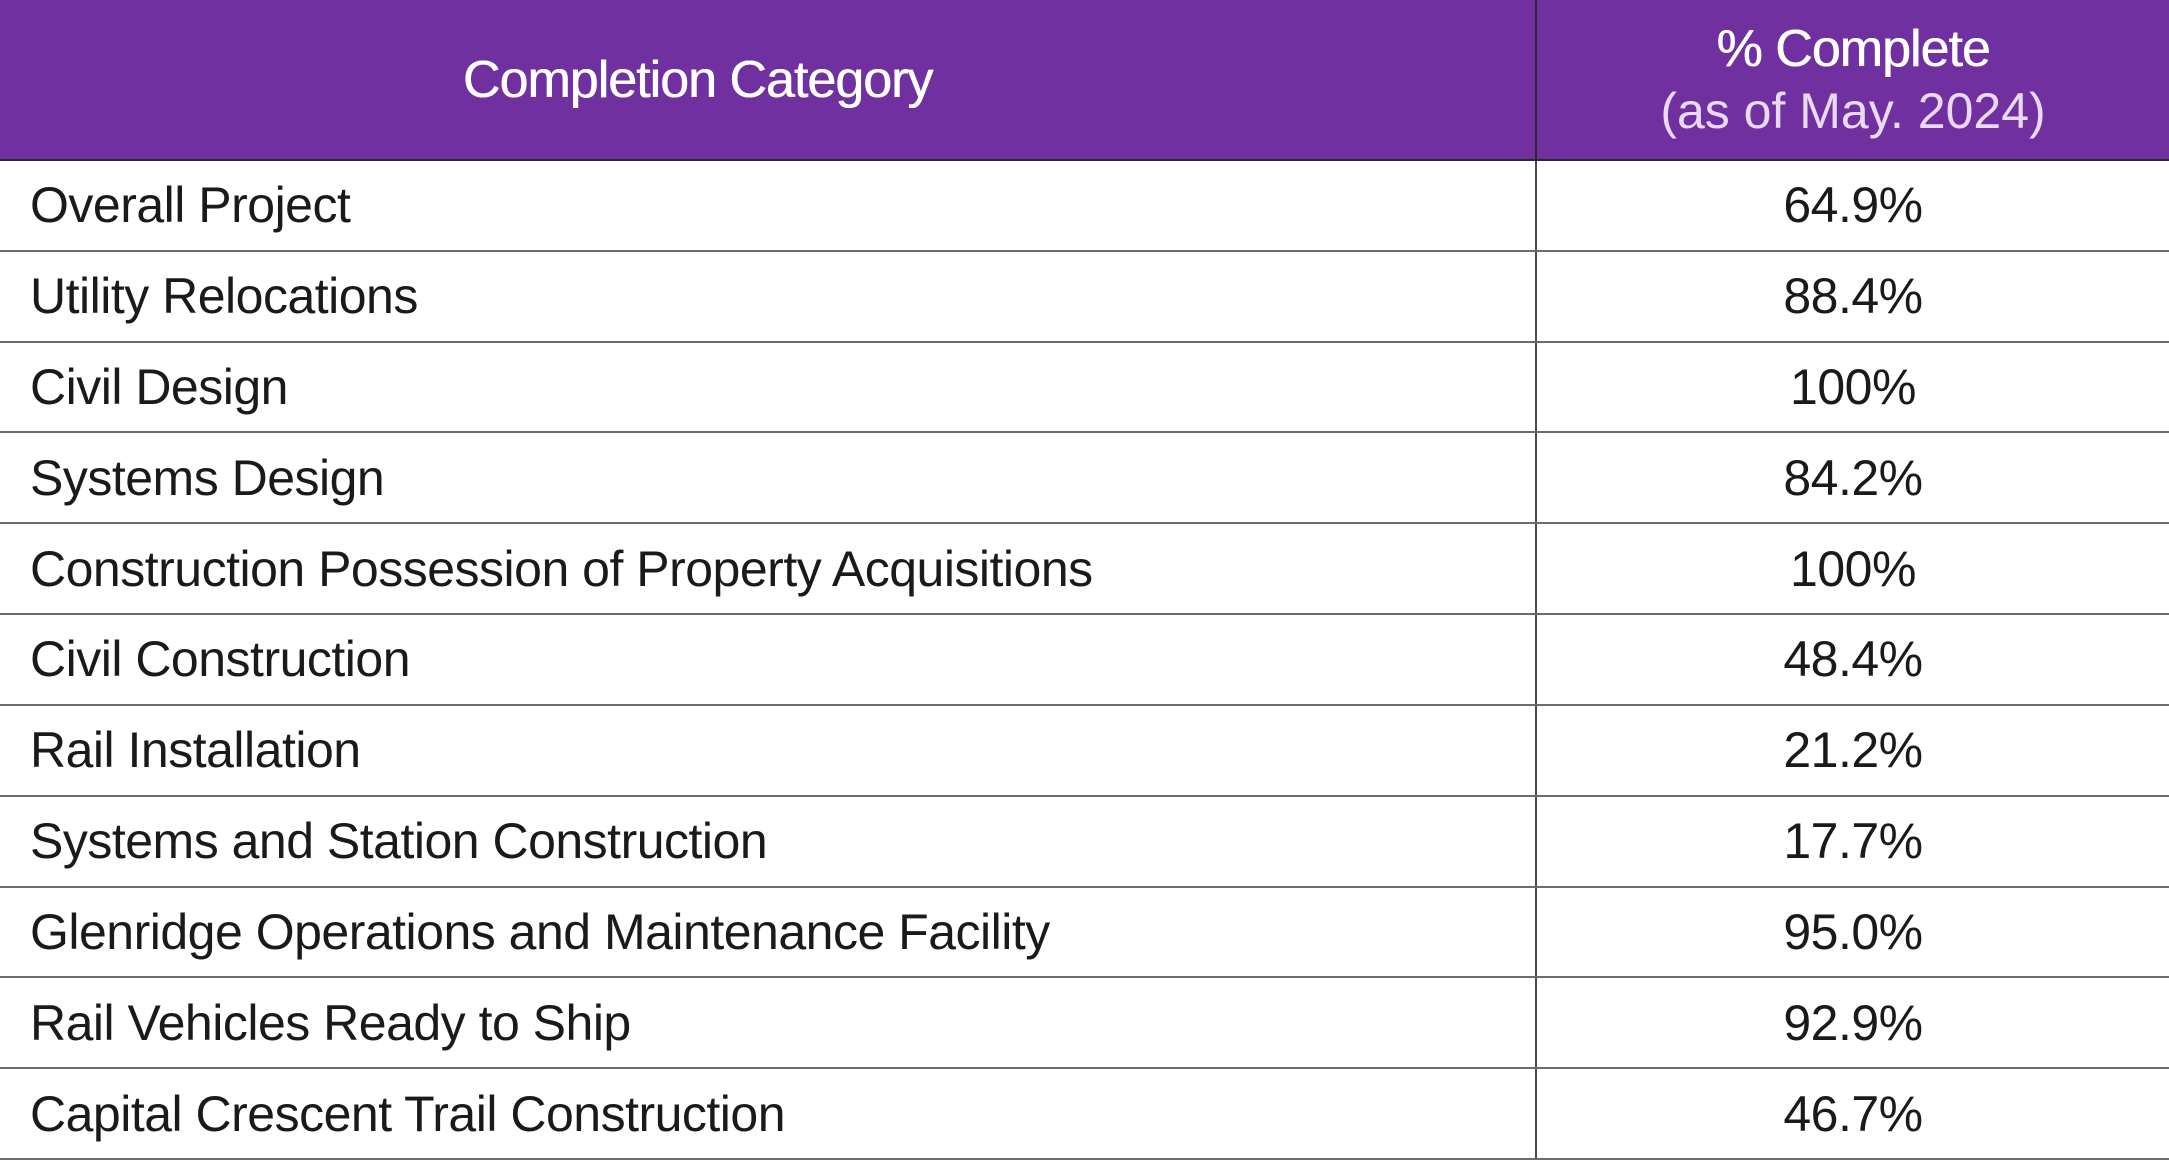  Describe the element at coordinates (1853, 110) in the screenshot. I see `header-as-of-date: (as of May. 2024)` at that location.